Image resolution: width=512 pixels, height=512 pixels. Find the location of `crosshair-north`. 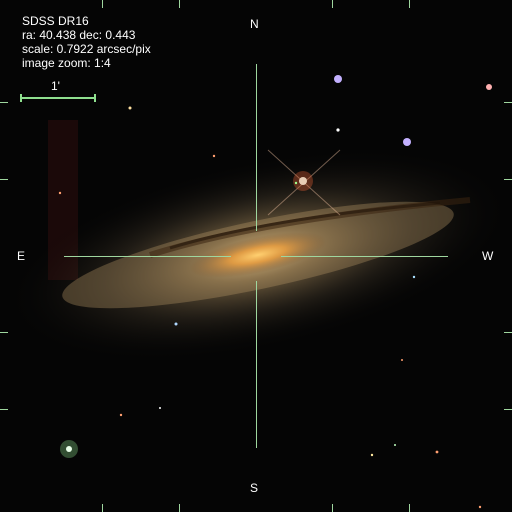

crosshair-north is located at coordinates (256, 147).